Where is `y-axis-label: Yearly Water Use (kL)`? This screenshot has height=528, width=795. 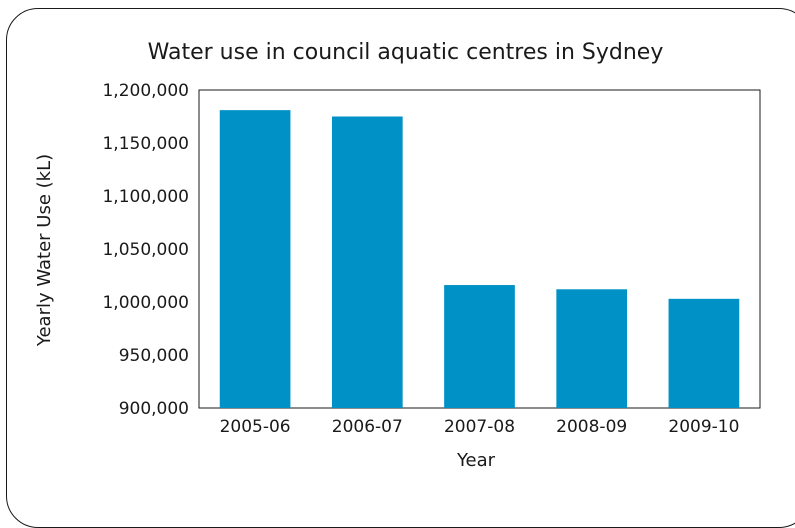 y-axis-label: Yearly Water Use (kL) is located at coordinates (44, 250).